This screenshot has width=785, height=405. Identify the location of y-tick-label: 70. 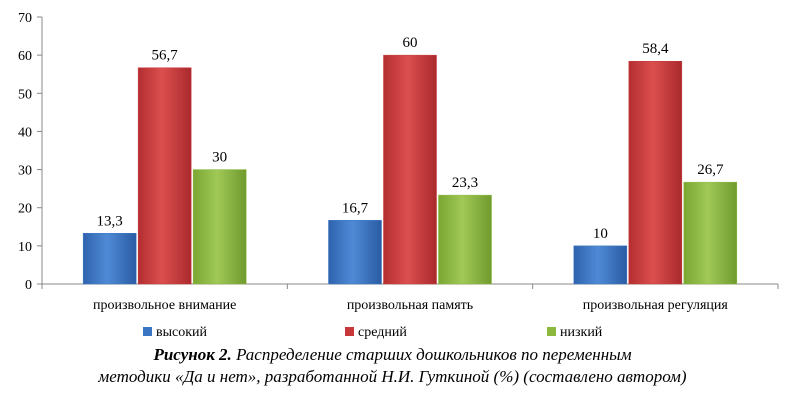
(25, 18).